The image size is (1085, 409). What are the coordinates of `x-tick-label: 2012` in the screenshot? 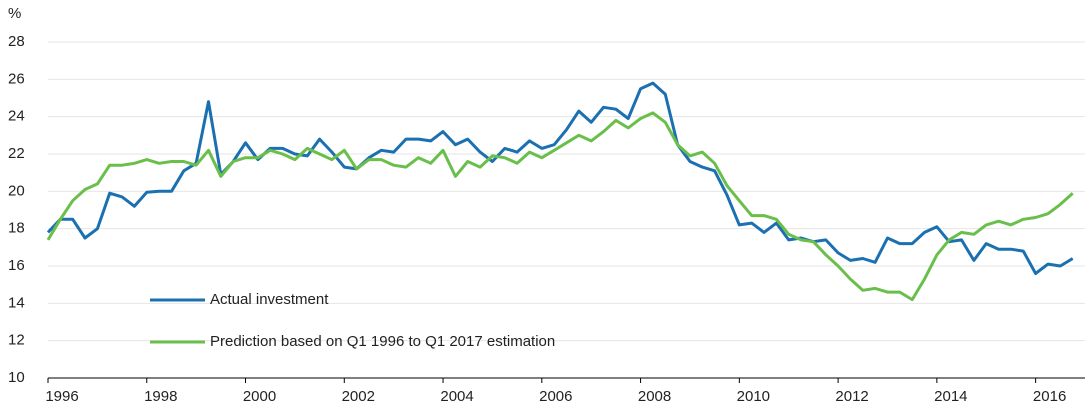 It's located at (851, 396).